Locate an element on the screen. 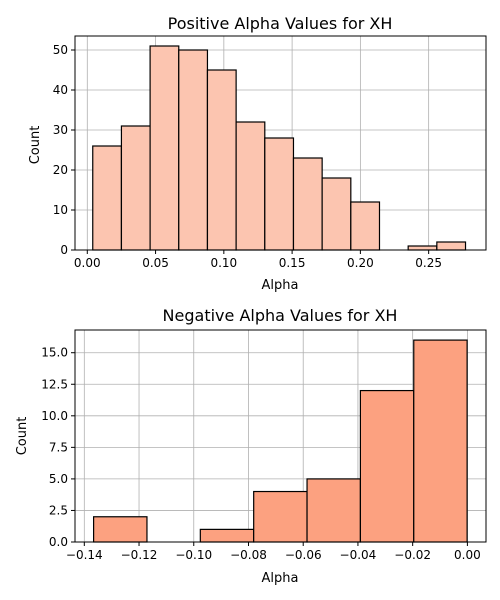 Image resolution: width=500 pixels, height=600 pixels. y-tick-label: 40 is located at coordinates (60, 90).